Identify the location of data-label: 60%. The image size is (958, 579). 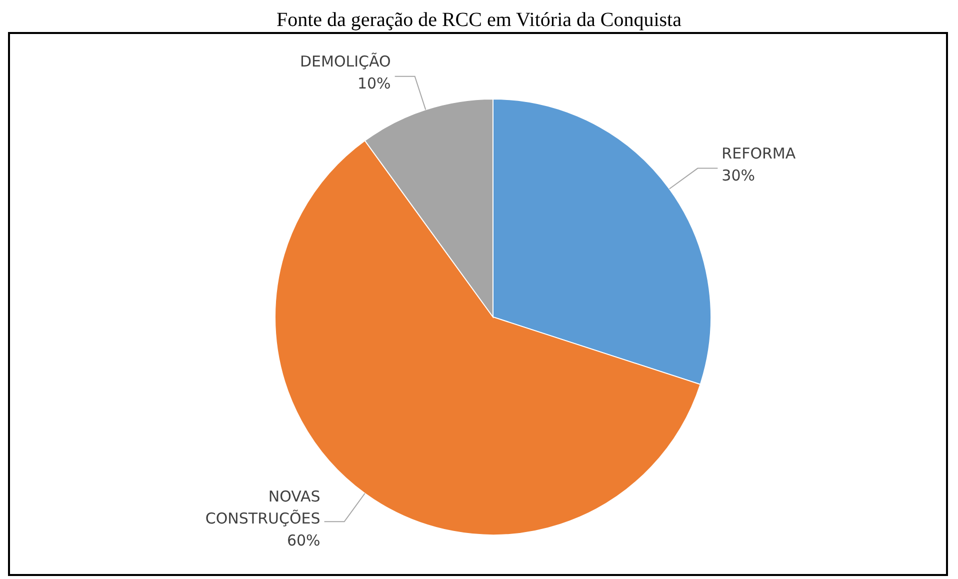
(303, 541).